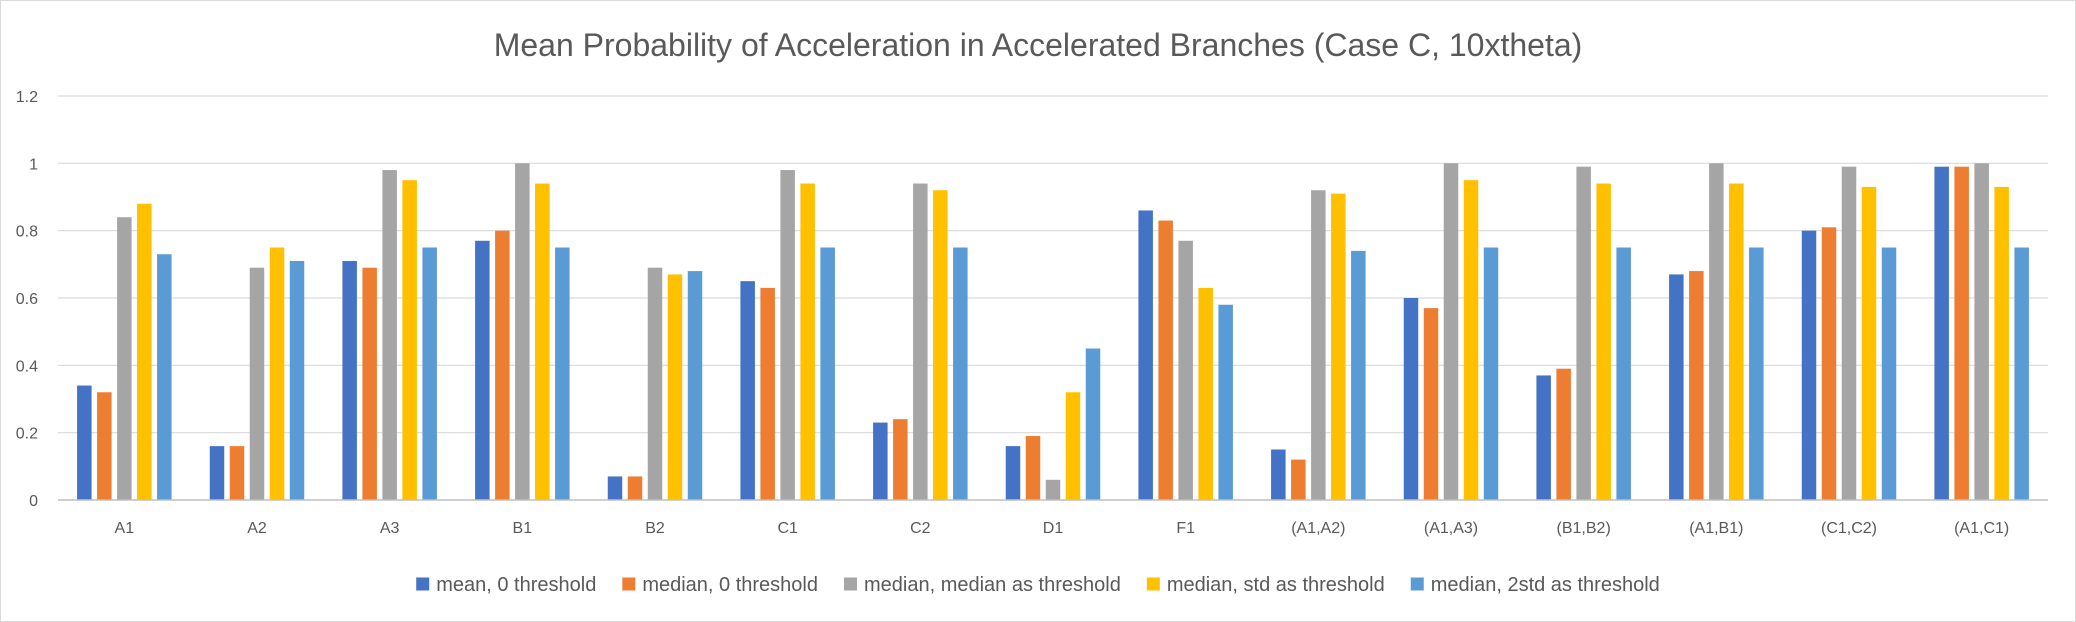 The width and height of the screenshot is (2076, 622). I want to click on x-tick-label: B1, so click(523, 528).